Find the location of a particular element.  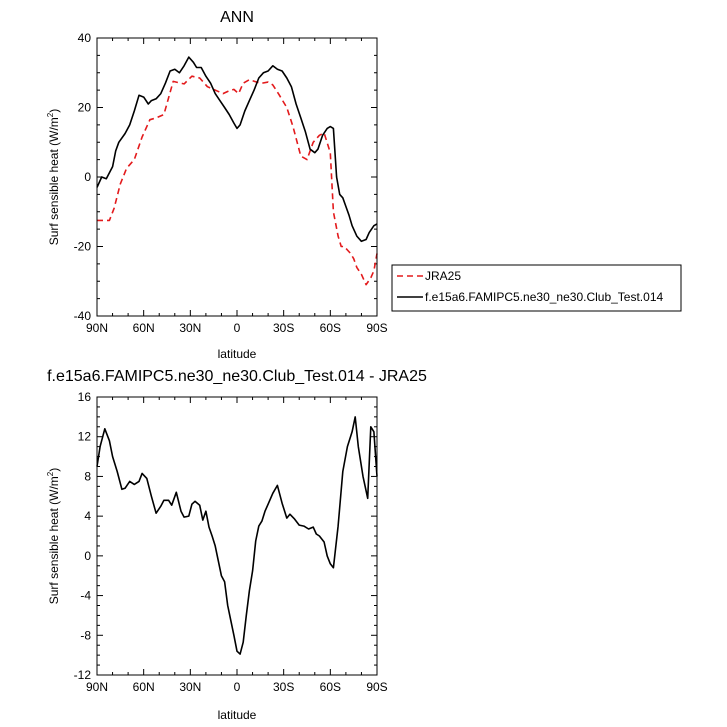

y-tick-label: 4 is located at coordinates (87, 516).